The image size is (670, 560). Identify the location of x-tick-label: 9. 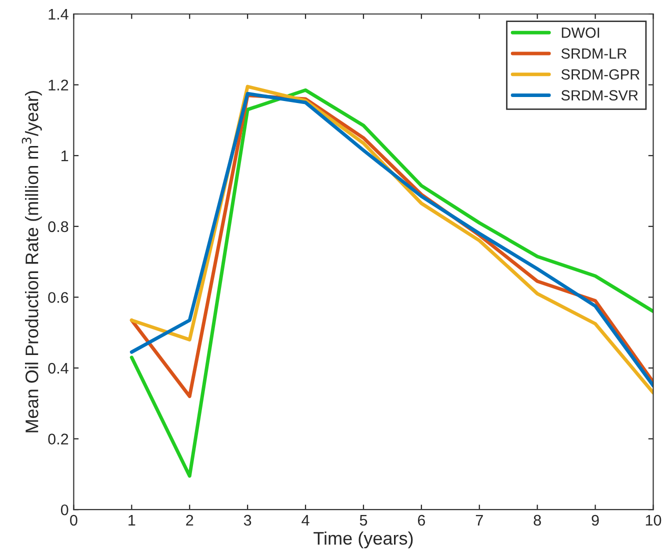
(595, 520).